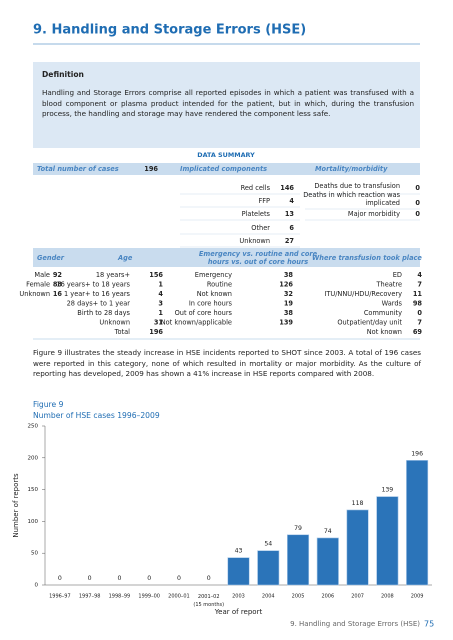 This screenshot has height=640, width=453. Describe the element at coordinates (160, 313) in the screenshot. I see `row-value: 1` at that location.